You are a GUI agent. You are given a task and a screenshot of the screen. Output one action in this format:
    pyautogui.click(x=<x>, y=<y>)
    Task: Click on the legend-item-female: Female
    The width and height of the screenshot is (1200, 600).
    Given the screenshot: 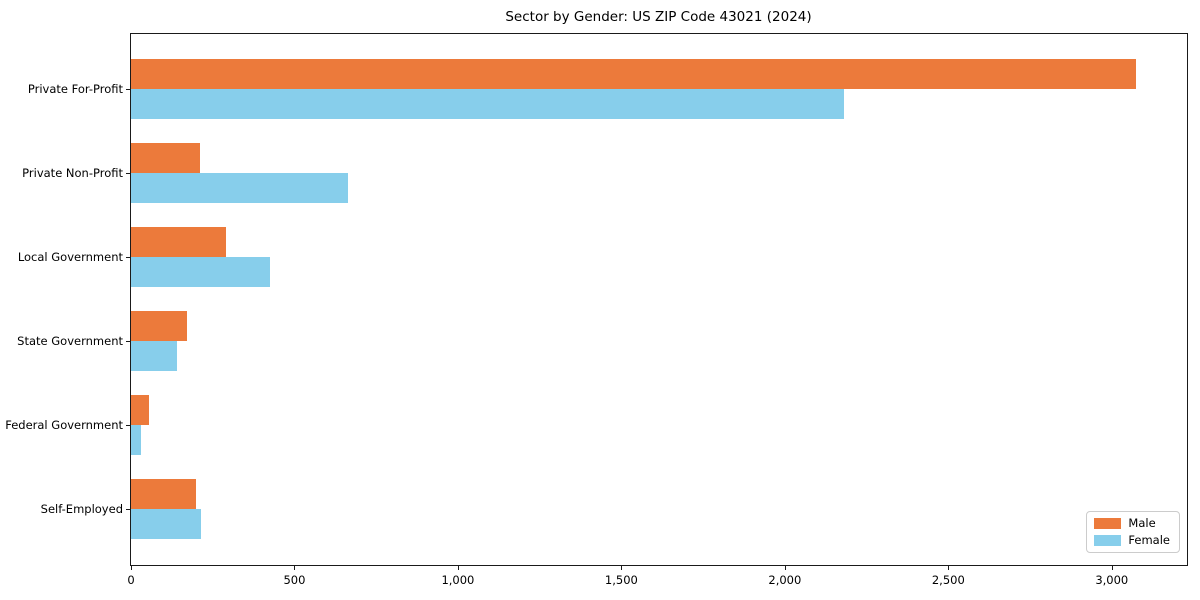 What is the action you would take?
    pyautogui.click(x=1132, y=539)
    